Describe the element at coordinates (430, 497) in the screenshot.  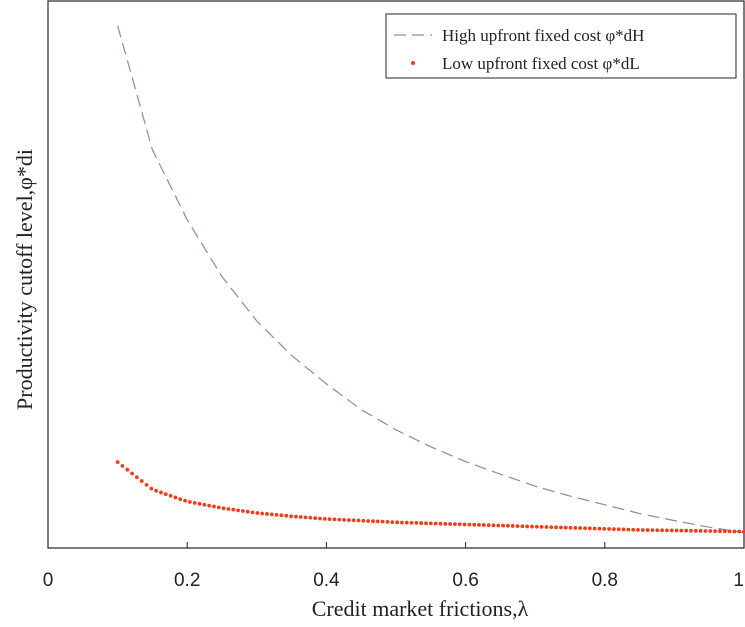
I see `series-dots-low-cost` at that location.